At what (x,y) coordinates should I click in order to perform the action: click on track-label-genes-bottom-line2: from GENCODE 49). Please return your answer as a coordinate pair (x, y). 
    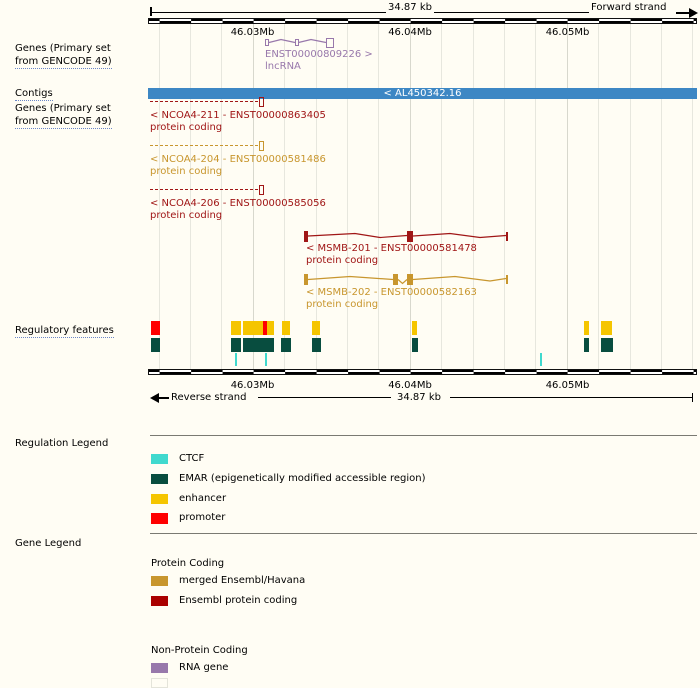
    Looking at the image, I should click on (63, 122).